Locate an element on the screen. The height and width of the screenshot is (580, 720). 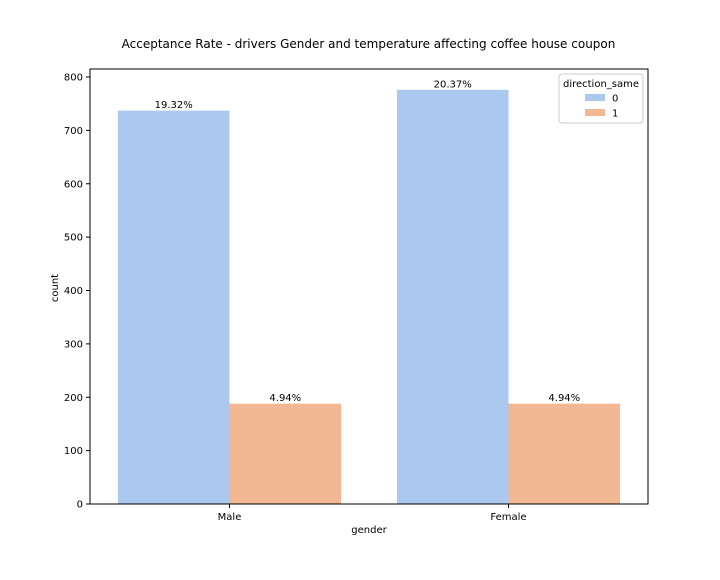
y-tick-label-5: 500 is located at coordinates (73, 238).